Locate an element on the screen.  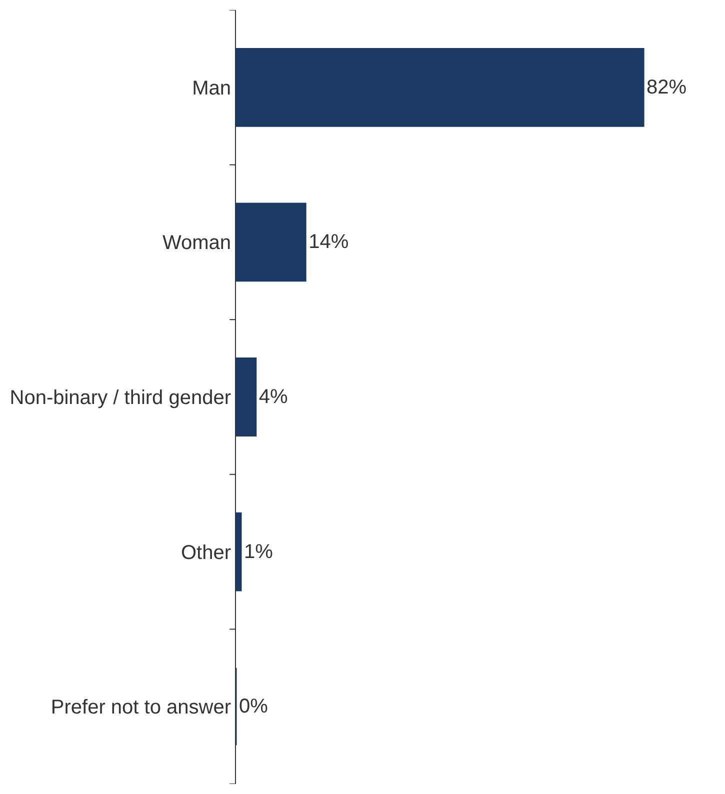
y-tick-label: Man is located at coordinates (211, 88).